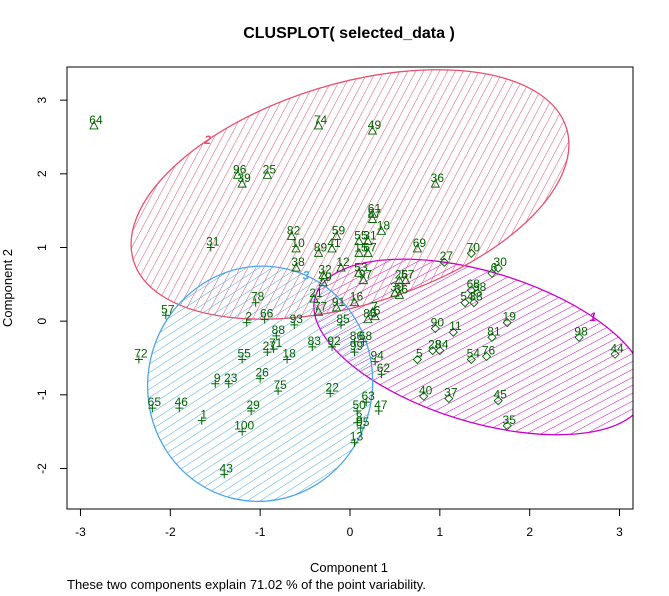 Image resolution: width=669 pixels, height=596 pixels. What do you see at coordinates (401, 290) in the screenshot?
I see `data-point: 36` at bounding box center [401, 290].